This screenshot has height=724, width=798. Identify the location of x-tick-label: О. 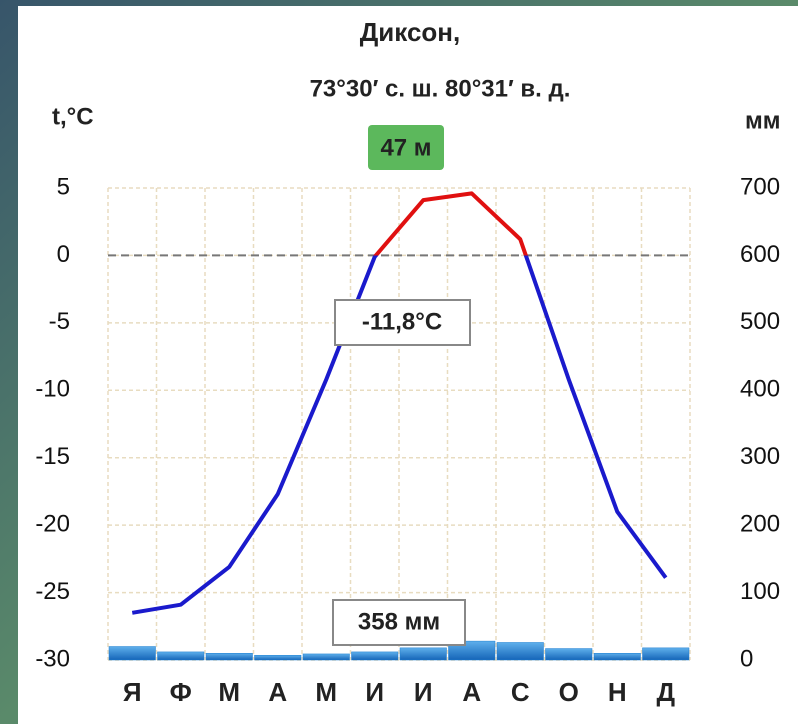
(569, 692).